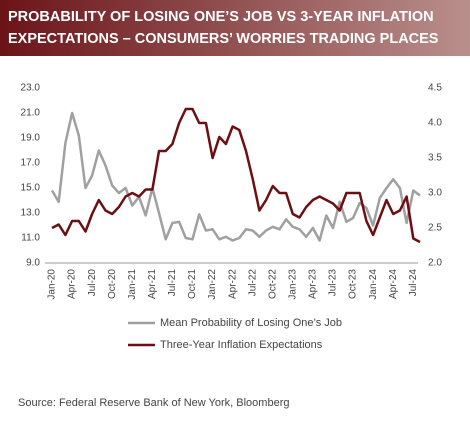  What do you see at coordinates (192, 284) in the screenshot?
I see `x-tick-label: Oct-21` at bounding box center [192, 284].